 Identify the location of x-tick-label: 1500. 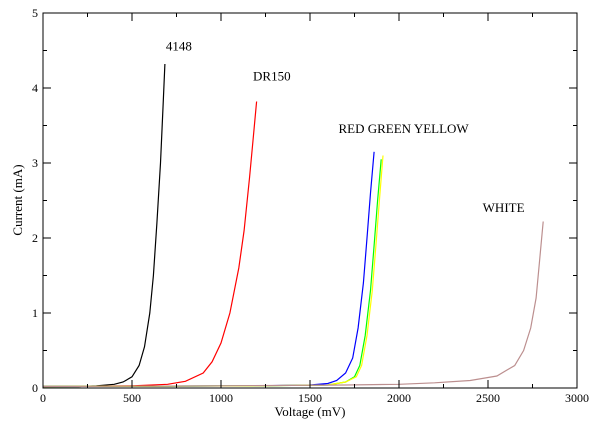
(310, 398).